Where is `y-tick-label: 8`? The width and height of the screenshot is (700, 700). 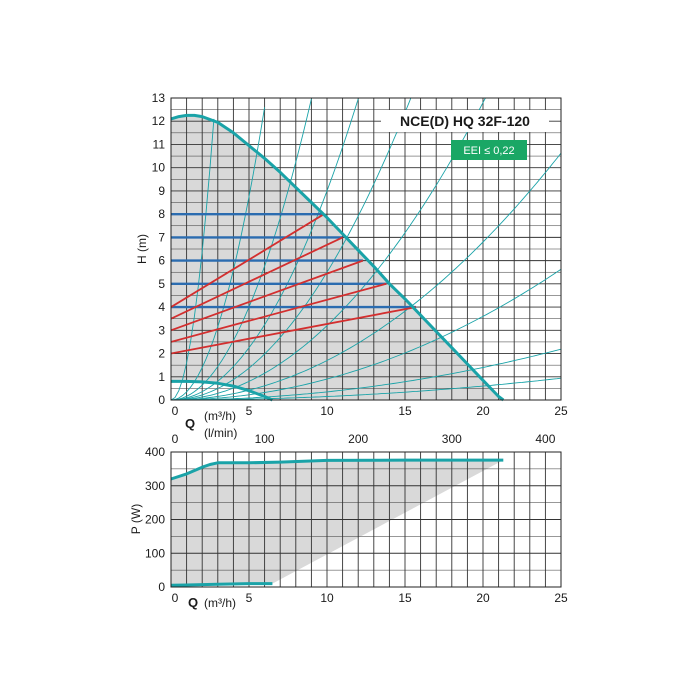 y-tick-label: 8 is located at coordinates (161, 214).